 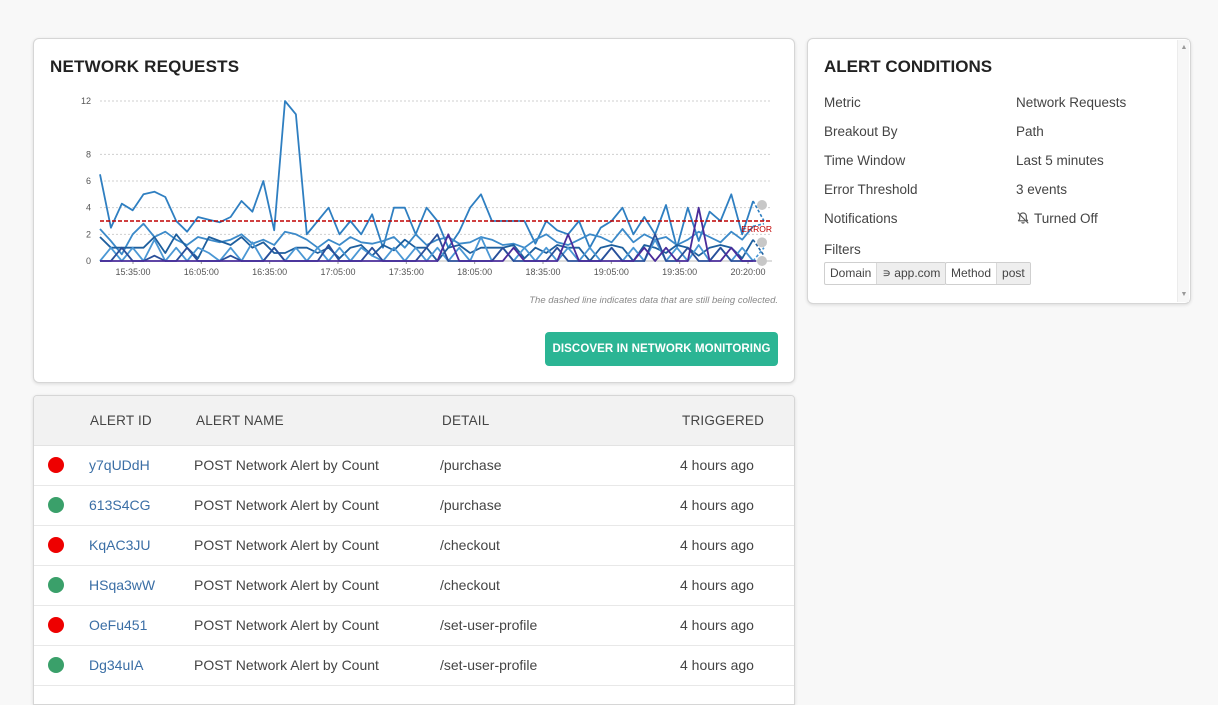 What do you see at coordinates (1013, 273) in the screenshot?
I see `filter-value: post` at bounding box center [1013, 273].